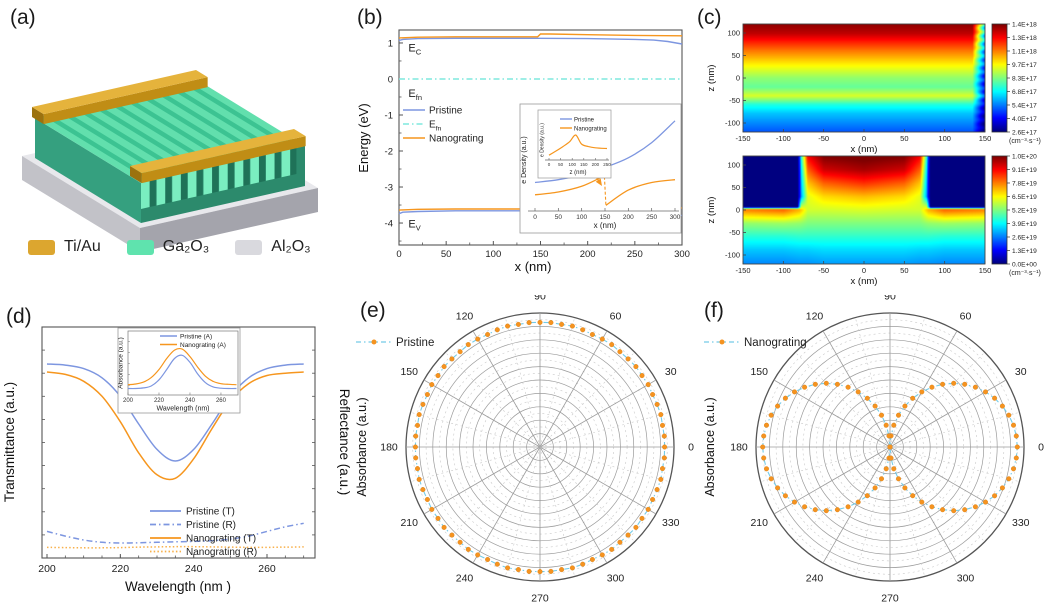 The height and width of the screenshot is (604, 1059). I want to click on polar-legend-label: Pristine, so click(415, 343).